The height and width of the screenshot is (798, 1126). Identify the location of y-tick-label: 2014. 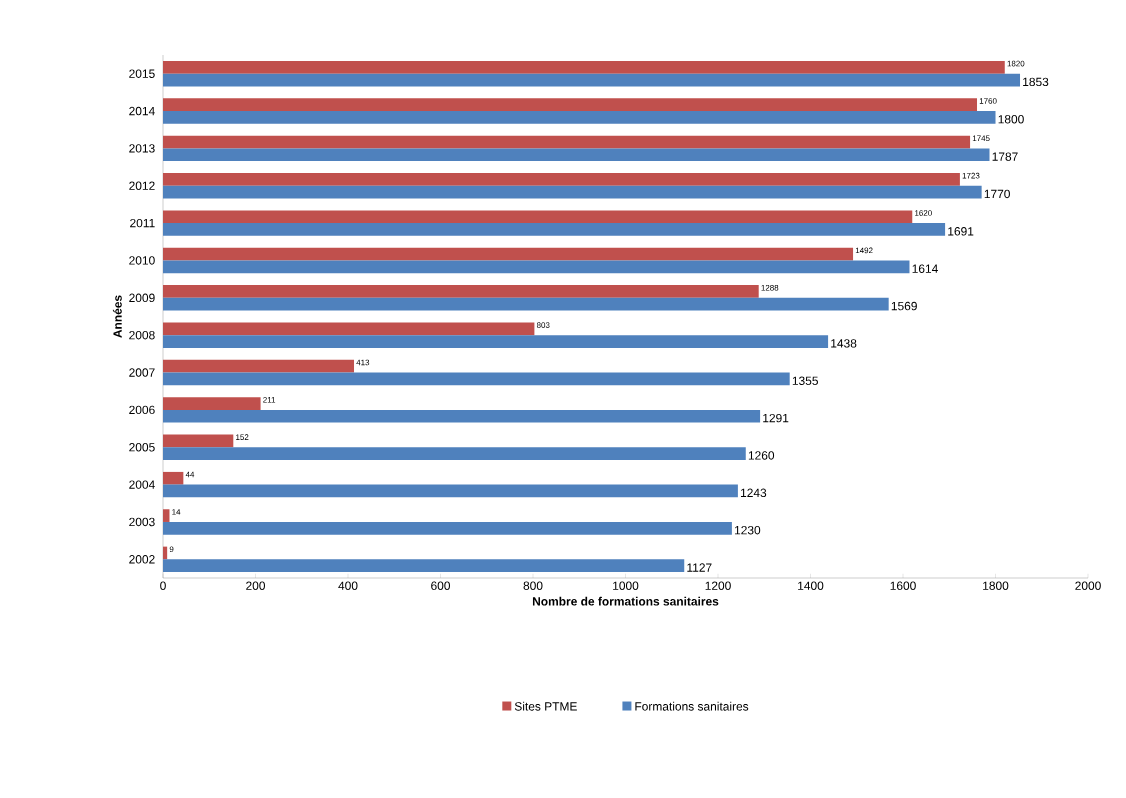
(142, 111).